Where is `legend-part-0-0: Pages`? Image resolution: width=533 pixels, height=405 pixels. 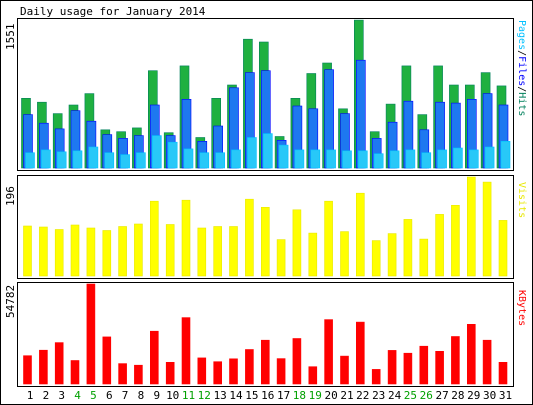 legend-part-0-0: Pages is located at coordinates (521, 35).